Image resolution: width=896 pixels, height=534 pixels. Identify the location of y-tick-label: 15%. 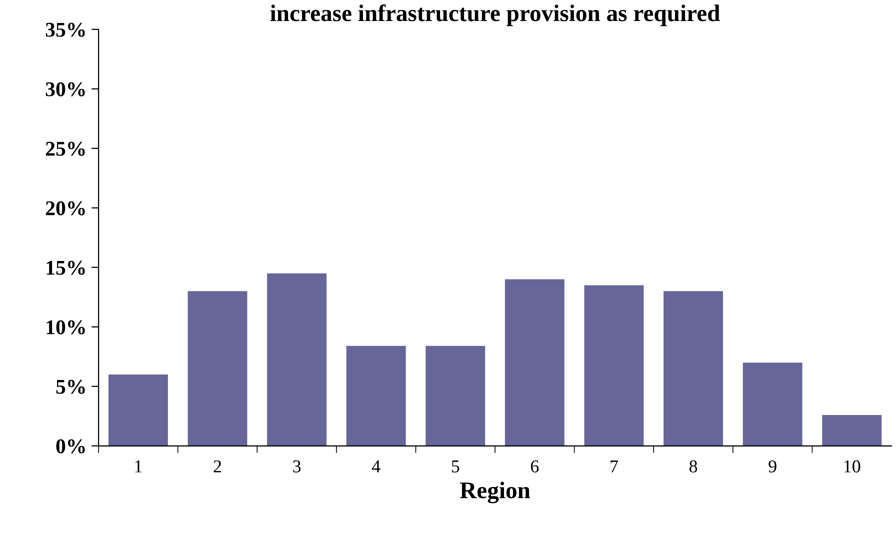
(65, 267).